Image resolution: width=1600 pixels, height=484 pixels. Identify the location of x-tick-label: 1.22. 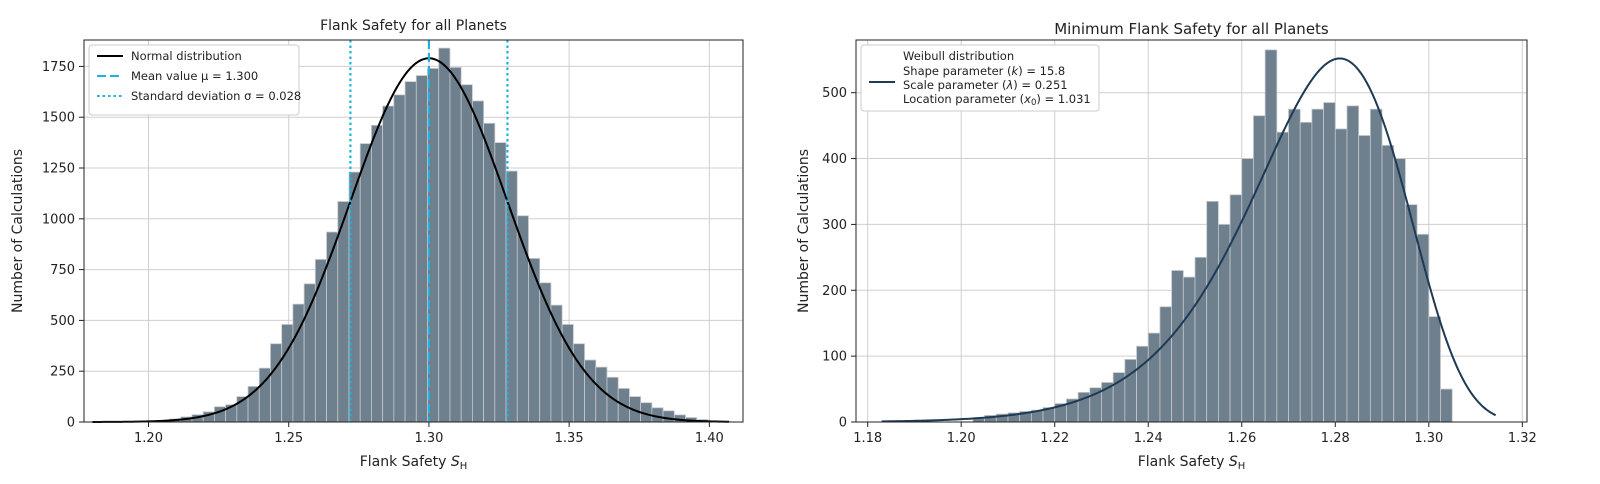
(1054, 438).